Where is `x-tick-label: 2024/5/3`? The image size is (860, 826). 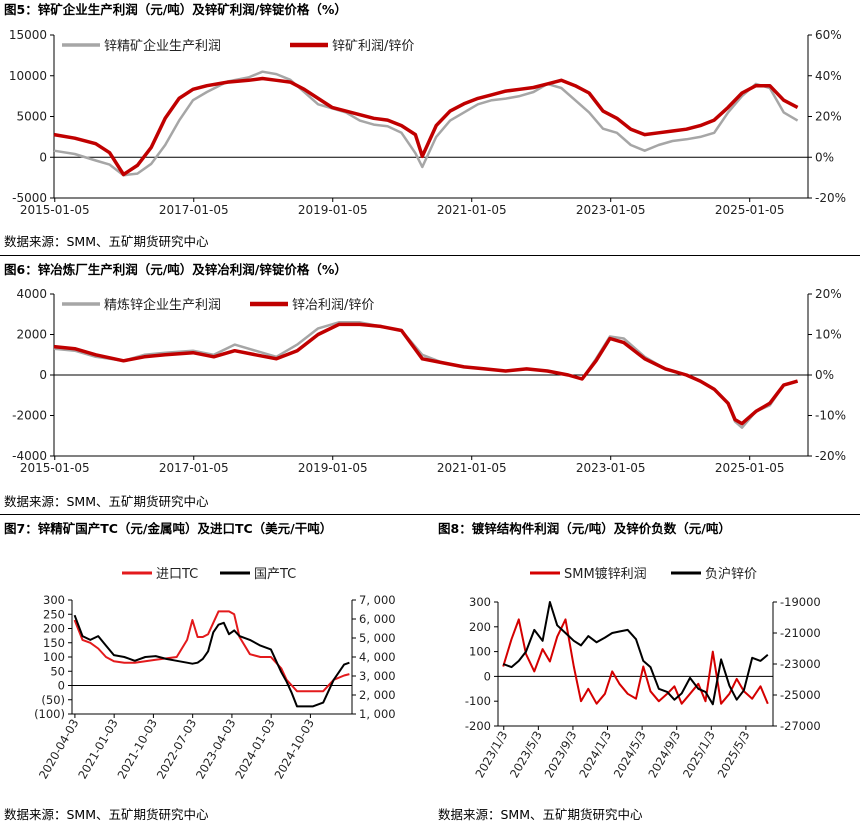 x-tick-label: 2024/5/3 is located at coordinates (630, 755).